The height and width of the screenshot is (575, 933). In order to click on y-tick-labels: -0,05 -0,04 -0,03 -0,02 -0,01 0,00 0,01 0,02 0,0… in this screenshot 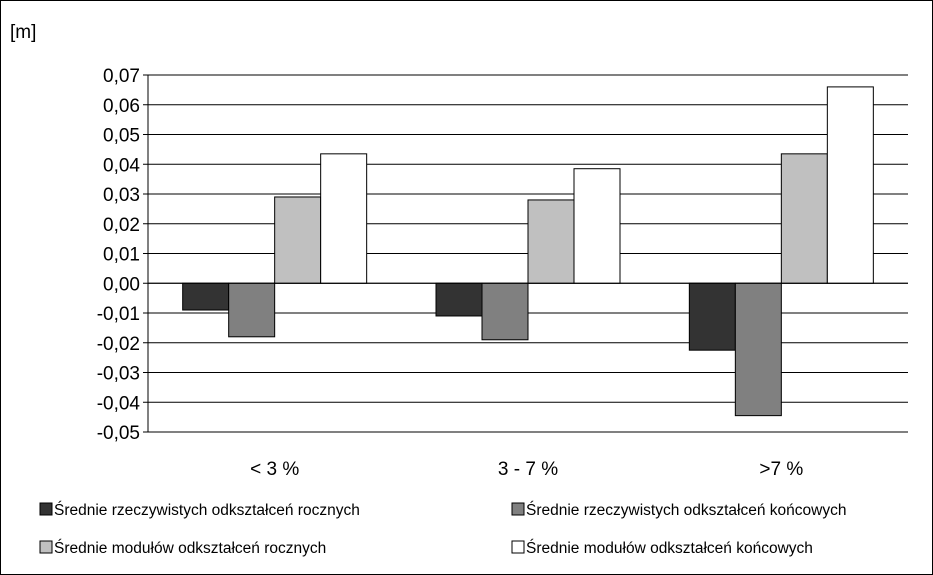, I will do `click(119, 255)`.